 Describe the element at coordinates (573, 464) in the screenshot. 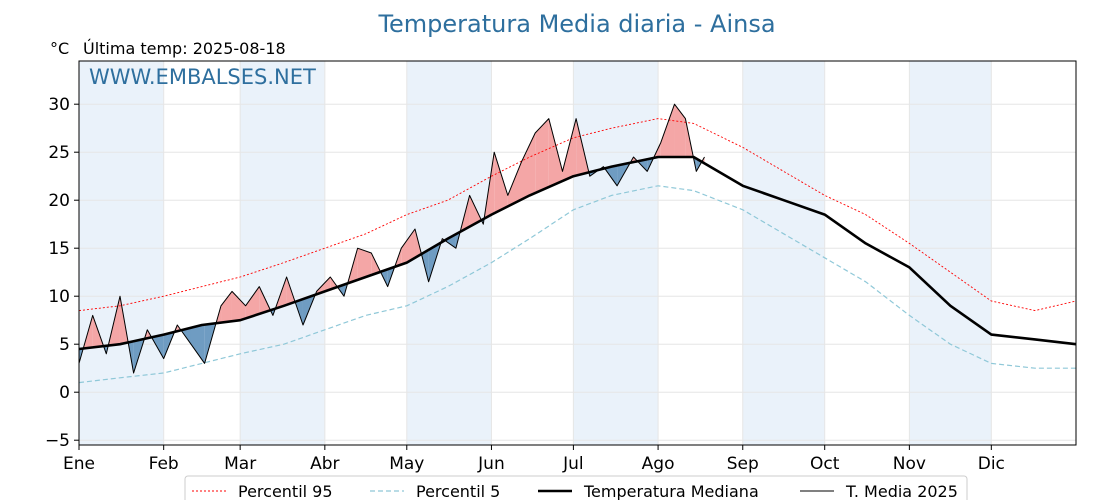

I see `x-tick-label: Jul` at that location.